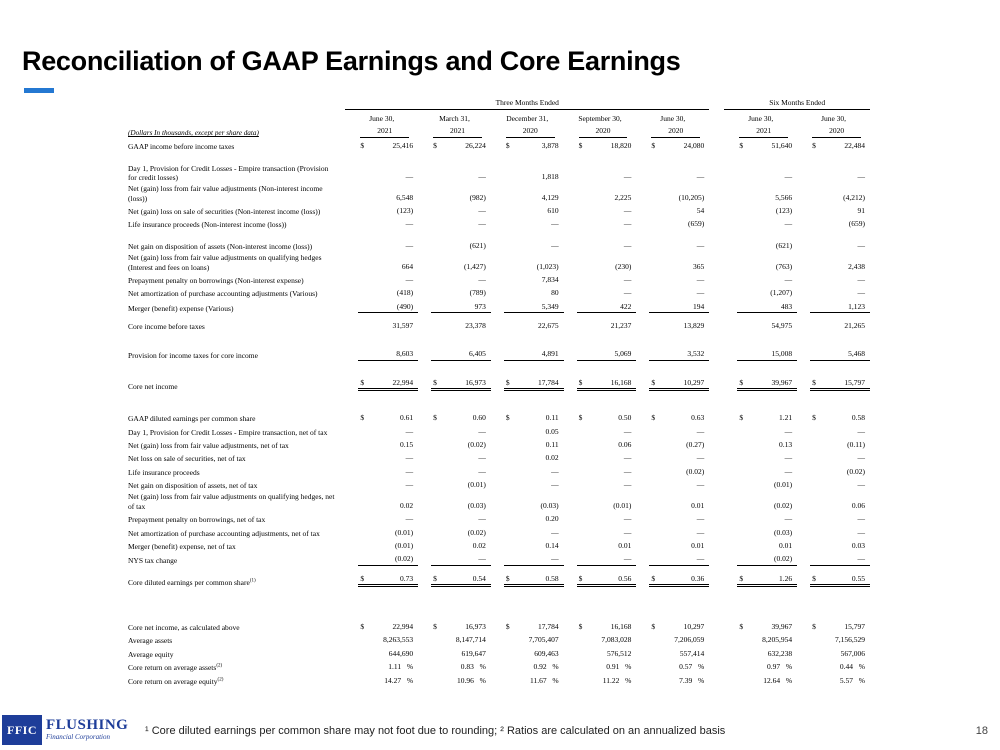 The height and width of the screenshot is (750, 1000). I want to click on year-label: 2021, so click(764, 132).